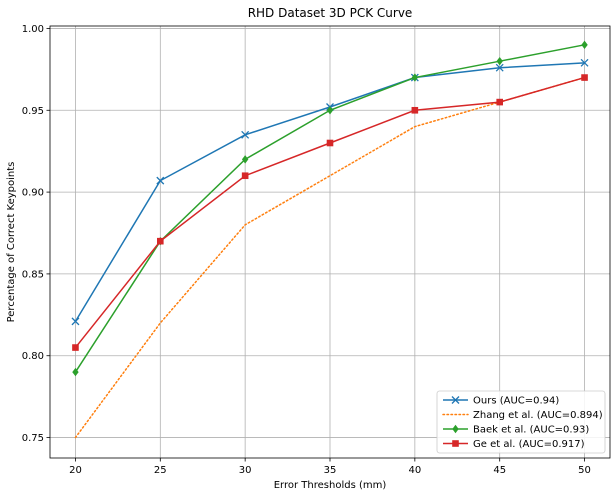 This screenshot has width=615, height=496. I want to click on chart-title: RHD Dataset 3D PCK Curve, so click(330, 13).